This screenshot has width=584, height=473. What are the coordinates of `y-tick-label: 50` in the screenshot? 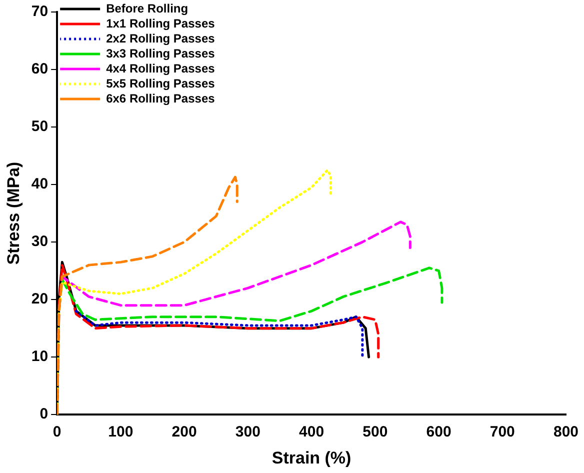 It's located at (39, 127).